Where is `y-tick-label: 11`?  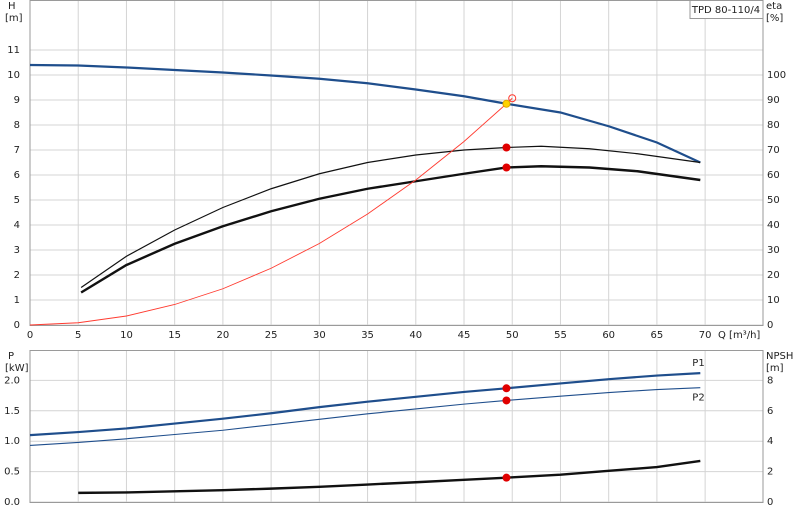 y-tick-label: 11 is located at coordinates (13, 50).